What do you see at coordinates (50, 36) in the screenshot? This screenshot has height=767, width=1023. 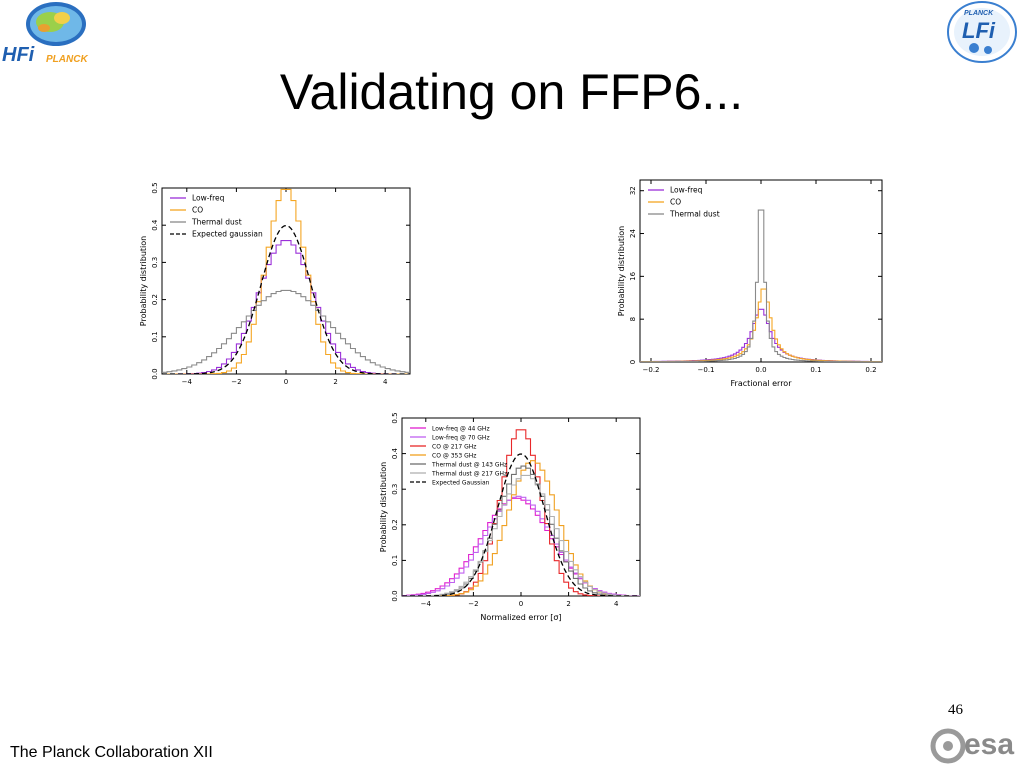 I see `hfi-planck-logo: HFi PLANCK` at bounding box center [50, 36].